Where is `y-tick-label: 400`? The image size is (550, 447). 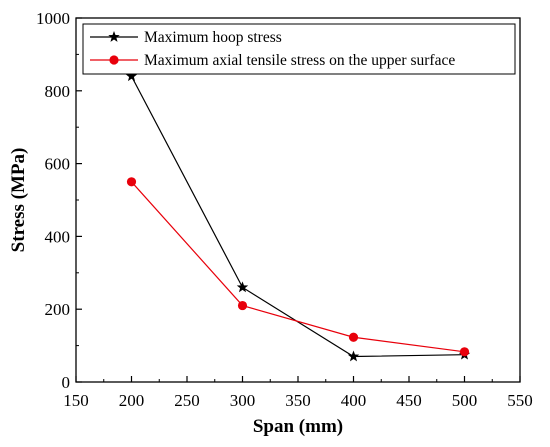
y-tick-label: 400 is located at coordinates (58, 236).